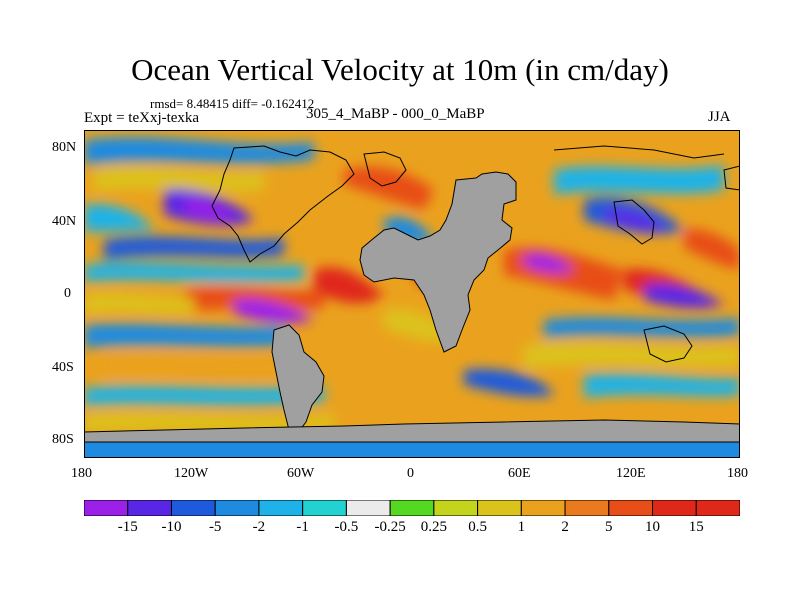  I want to click on colorbar-label: -5, so click(215, 527).